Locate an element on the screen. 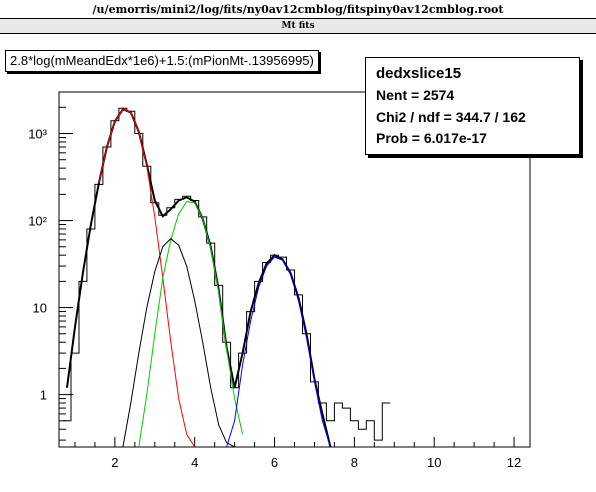 This screenshot has height=492, width=596. x-tick-label: 10 is located at coordinates (434, 462).